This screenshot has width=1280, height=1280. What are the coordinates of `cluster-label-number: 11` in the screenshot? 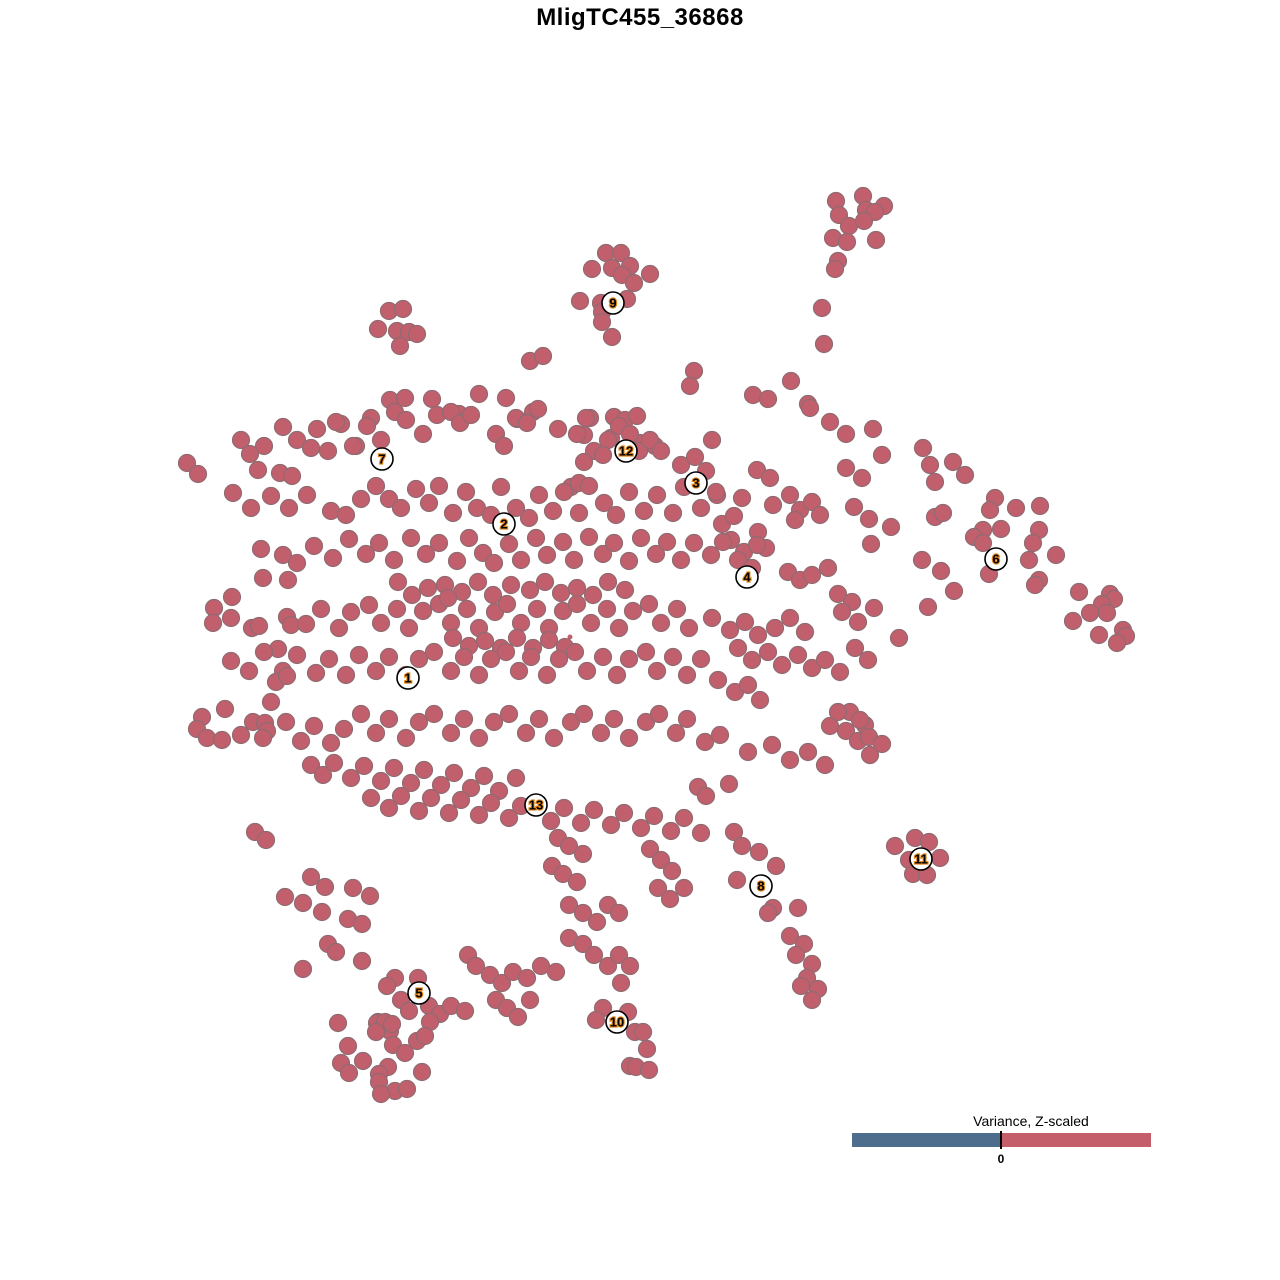 It's located at (921, 859).